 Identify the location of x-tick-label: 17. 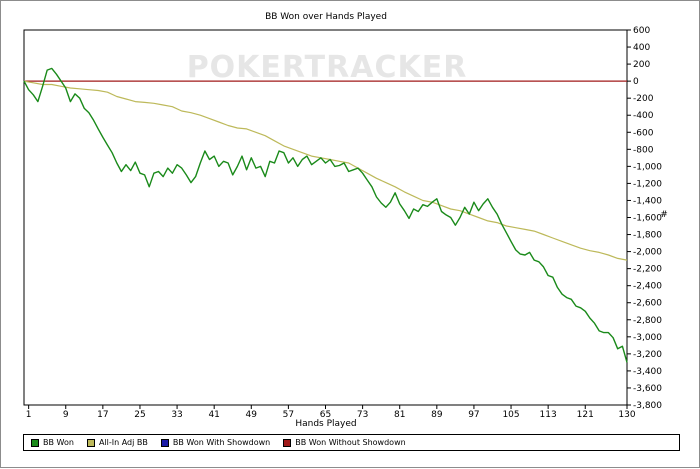
(102, 415).